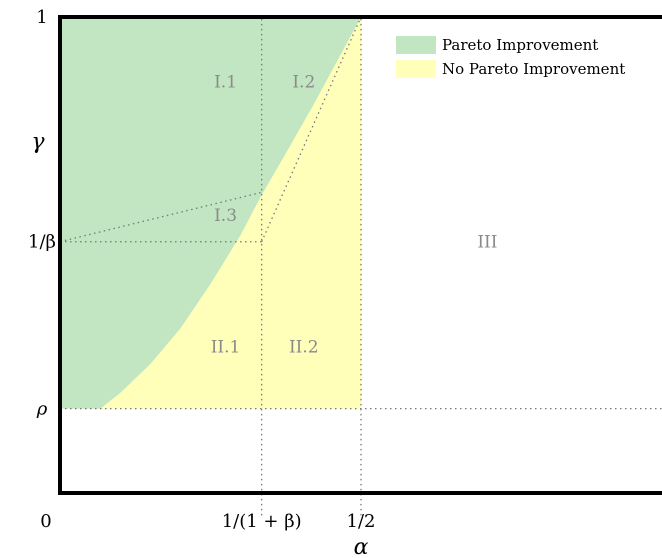  Describe the element at coordinates (487, 243) in the screenshot. I see `region-label-iii: III` at that location.